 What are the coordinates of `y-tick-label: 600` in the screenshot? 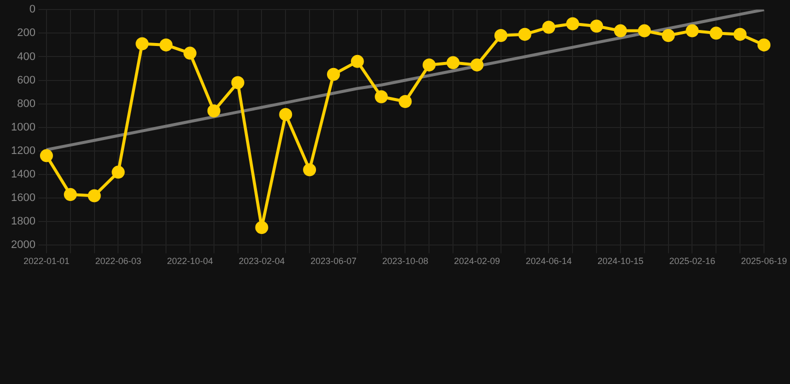 It's located at (26, 80).